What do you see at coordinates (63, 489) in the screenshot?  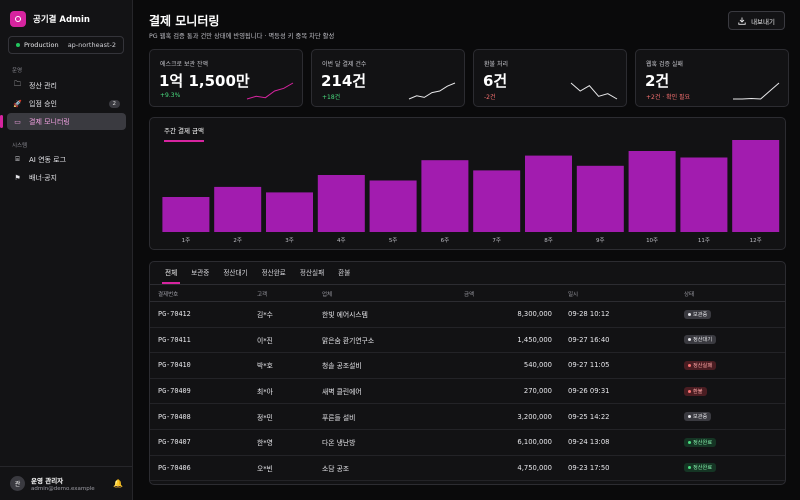 I see `user-email: admin@demo.example` at bounding box center [63, 489].